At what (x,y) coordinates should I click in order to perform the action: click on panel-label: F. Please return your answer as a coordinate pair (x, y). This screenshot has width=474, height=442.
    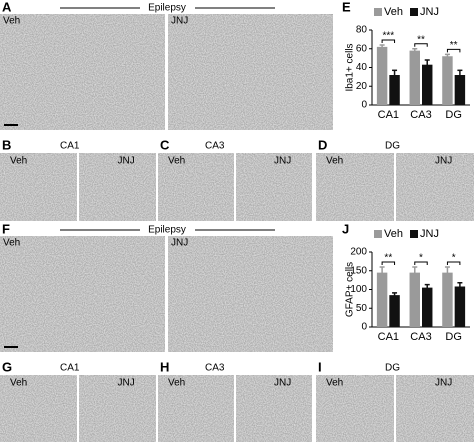
    Looking at the image, I should click on (6, 228).